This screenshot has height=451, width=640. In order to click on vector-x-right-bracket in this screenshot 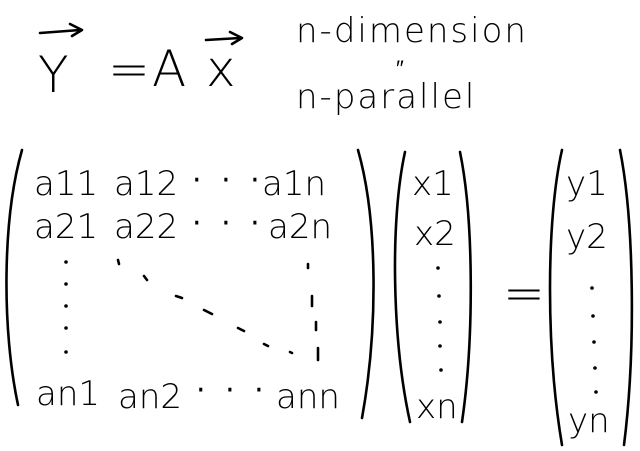, I will do `click(465, 287)`.